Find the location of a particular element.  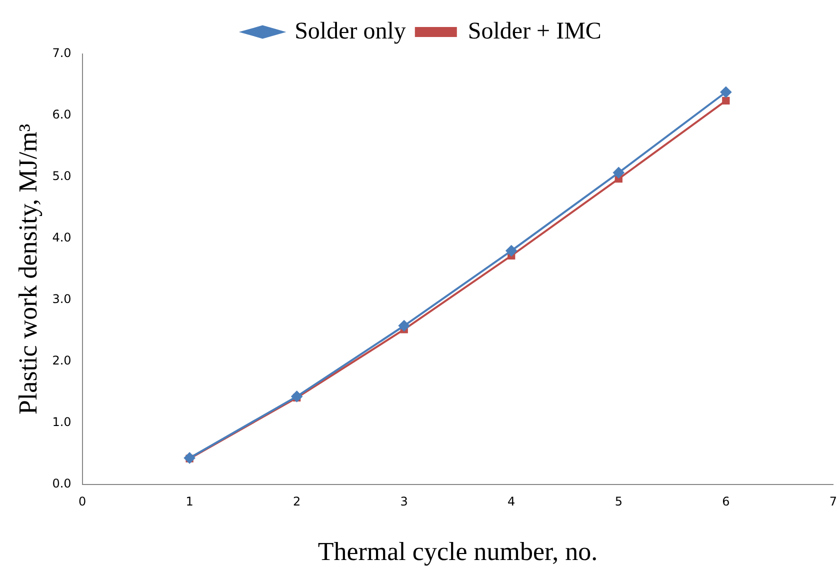

y-tick-label: 3.0 is located at coordinates (62, 299).